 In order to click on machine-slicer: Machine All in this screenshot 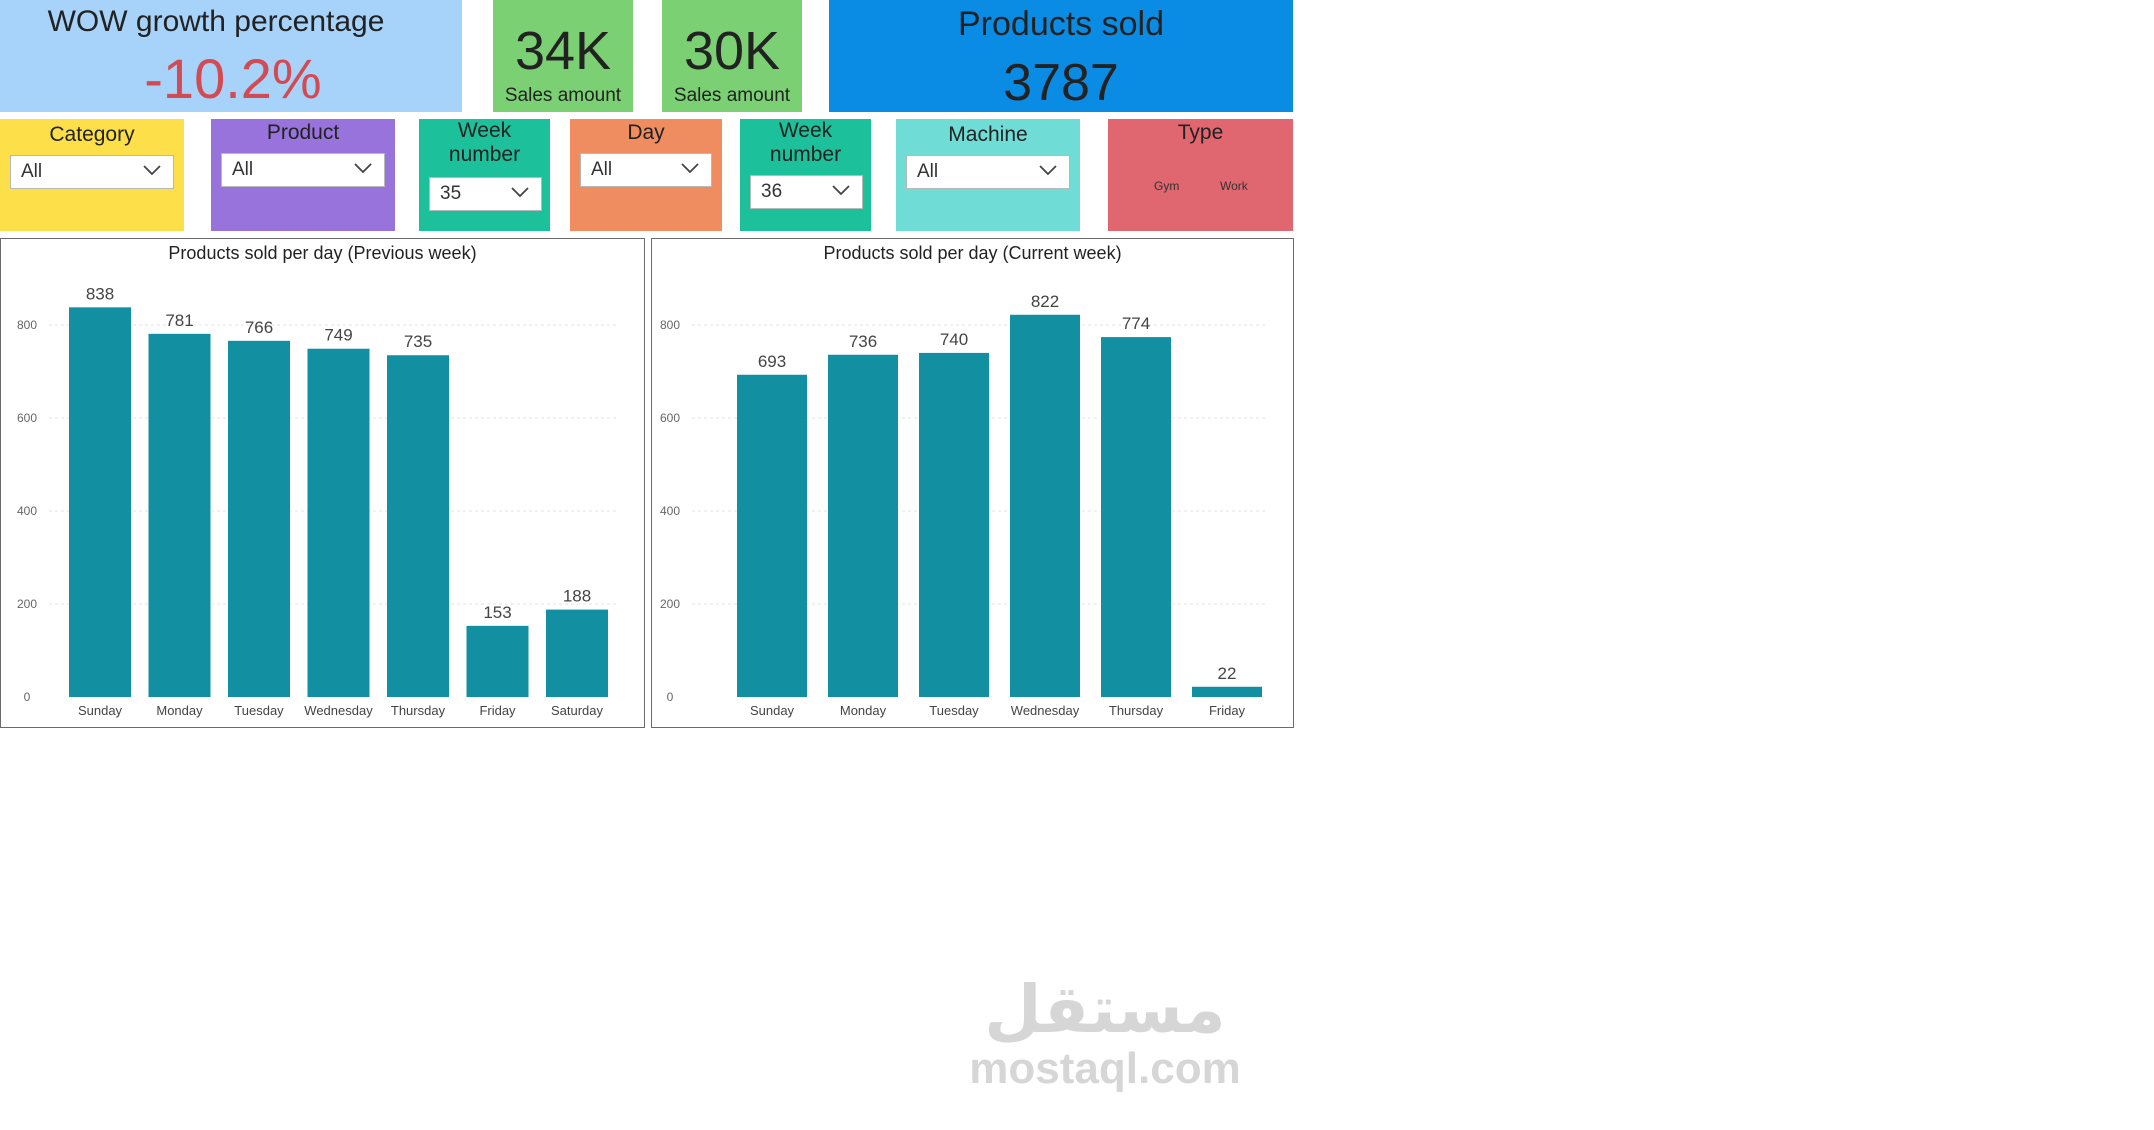, I will do `click(988, 175)`.